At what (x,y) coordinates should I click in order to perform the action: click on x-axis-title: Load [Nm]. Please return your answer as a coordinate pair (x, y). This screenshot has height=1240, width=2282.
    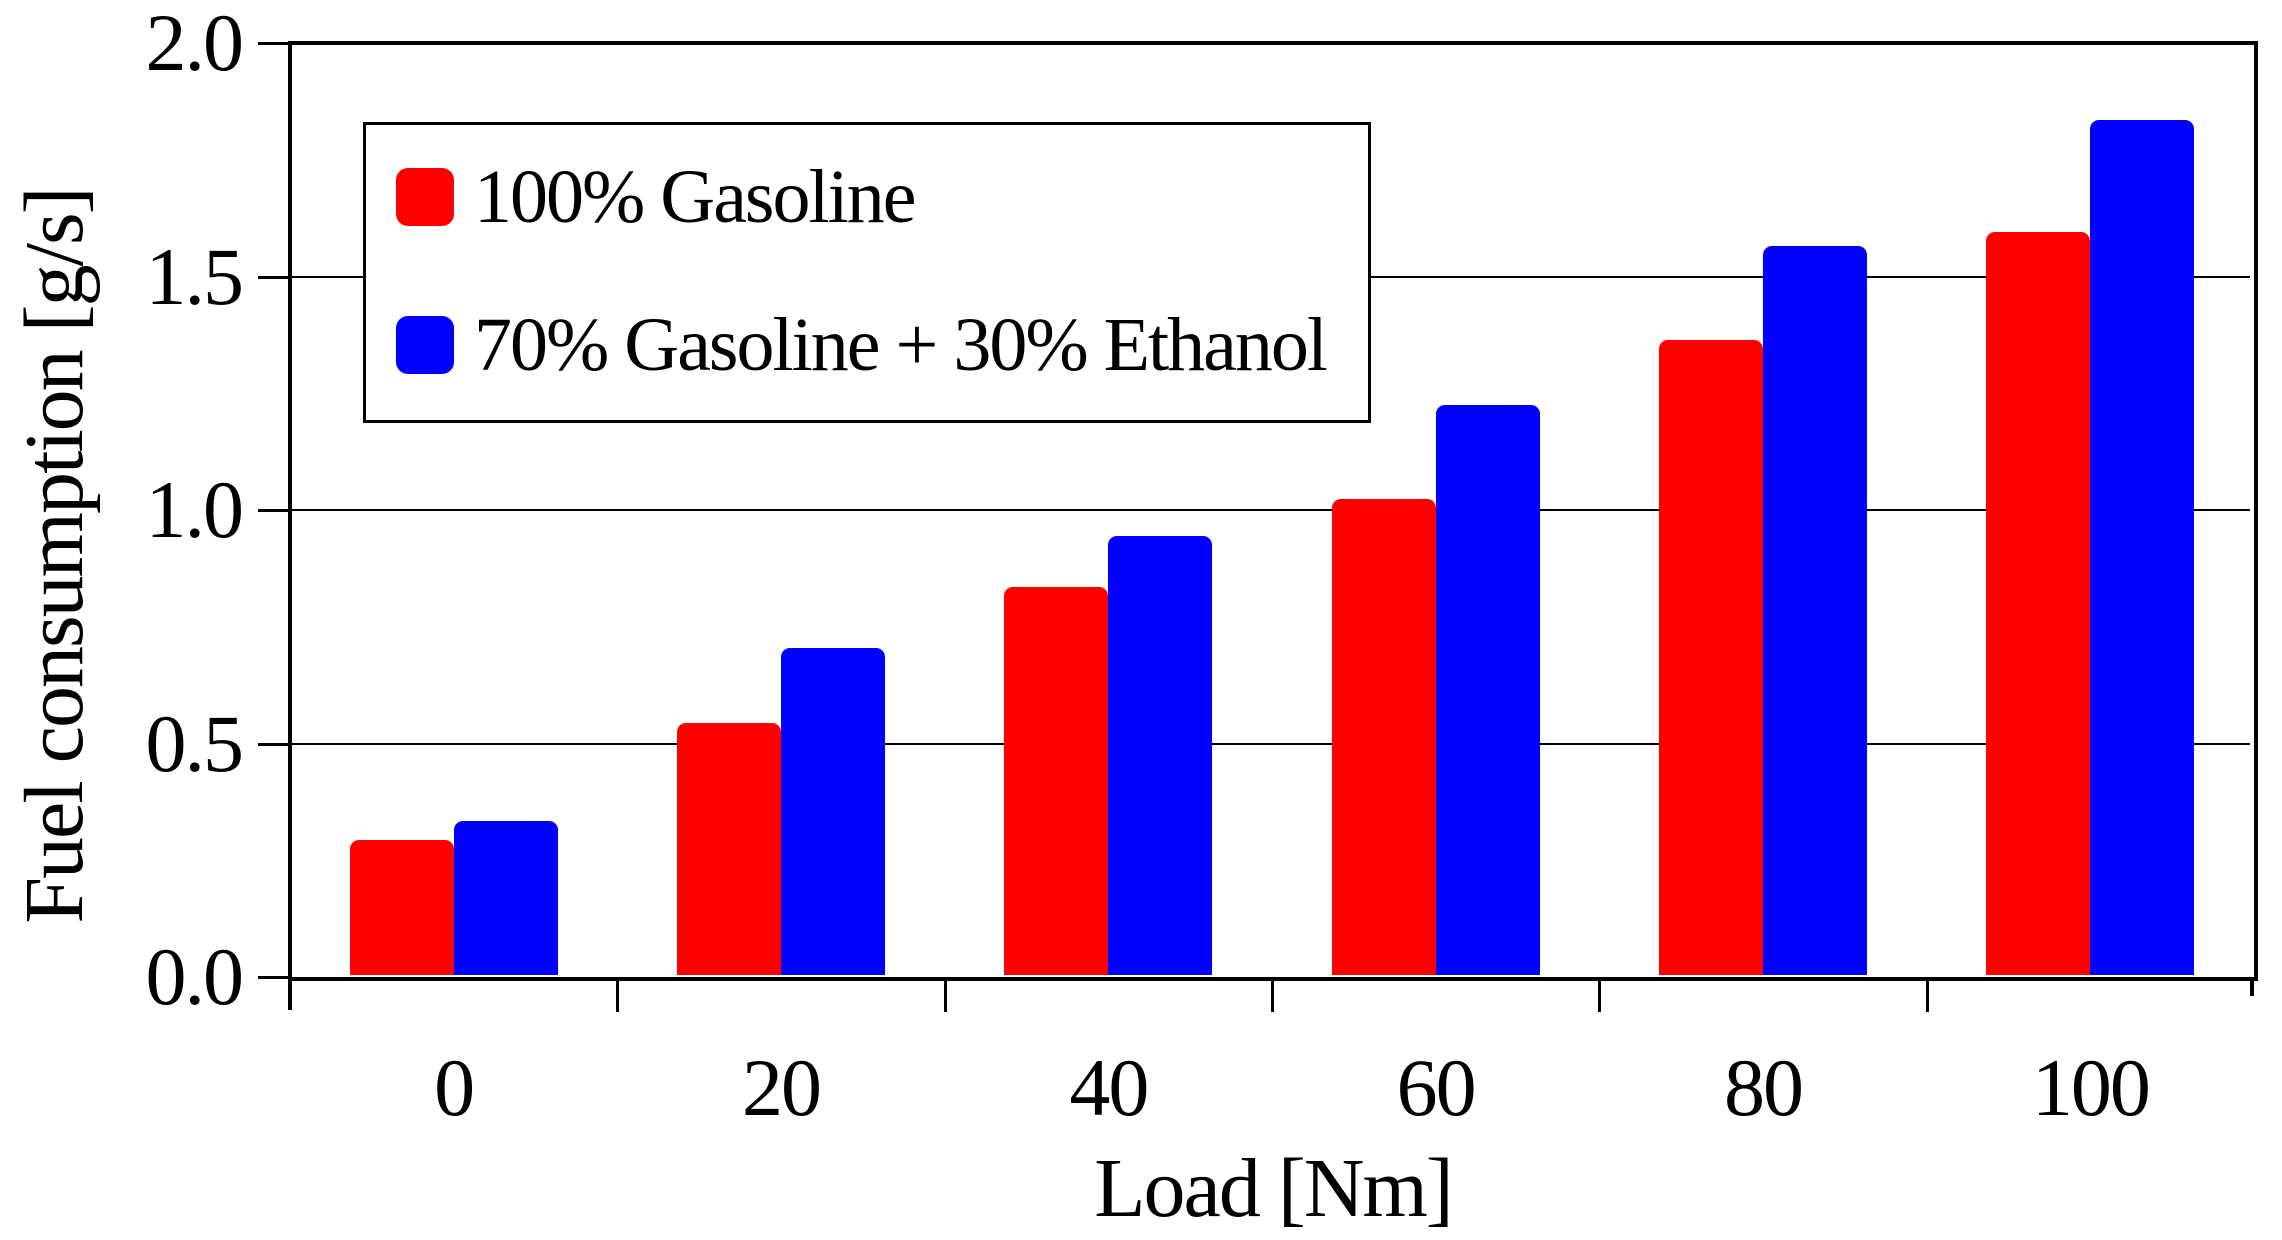
    Looking at the image, I should click on (1274, 1188).